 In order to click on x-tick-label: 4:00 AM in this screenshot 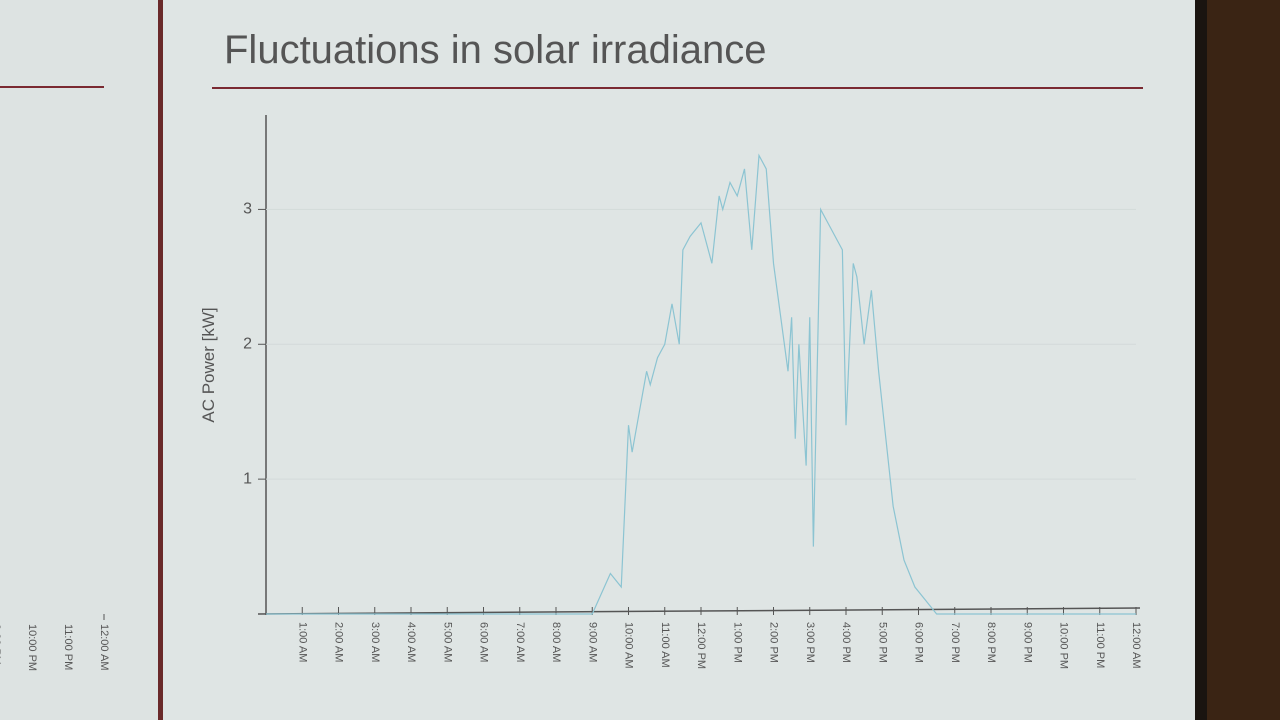, I will do `click(411, 642)`.